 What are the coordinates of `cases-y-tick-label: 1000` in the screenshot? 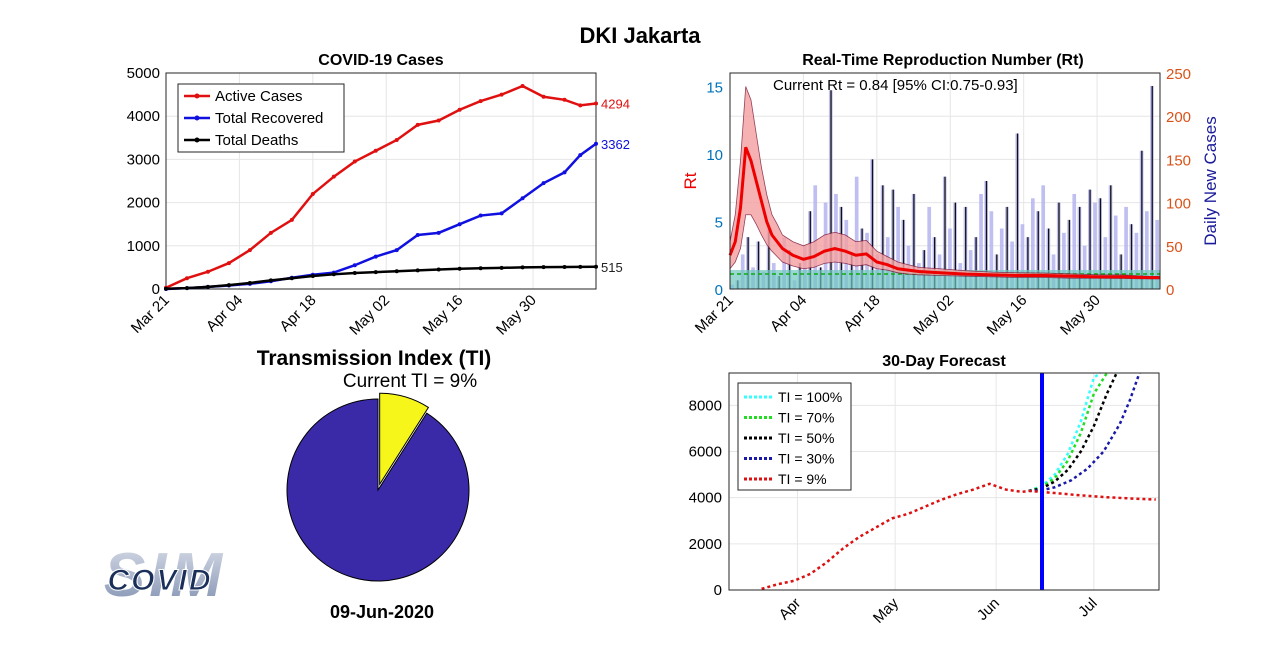 It's located at (143, 246).